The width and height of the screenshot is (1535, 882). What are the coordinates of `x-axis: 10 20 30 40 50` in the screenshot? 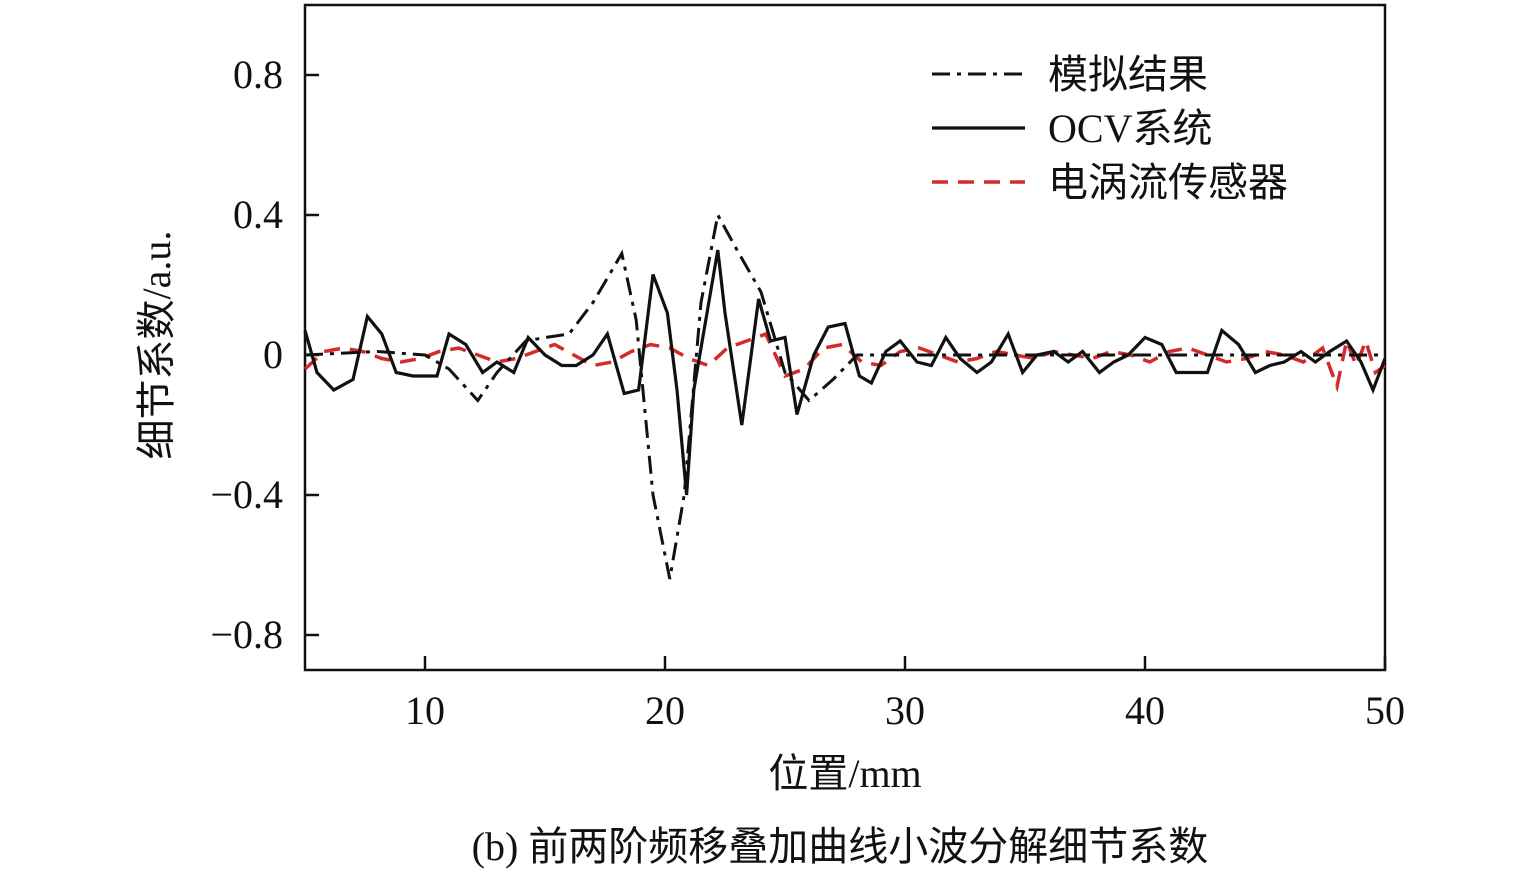 It's located at (905, 694).